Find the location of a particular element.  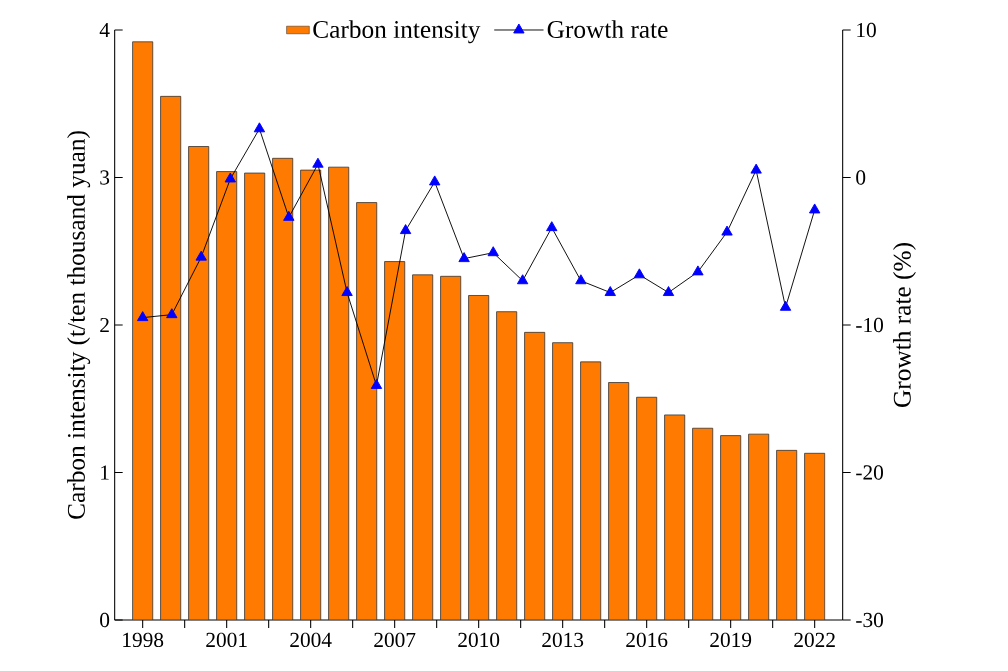

x-tick-label: 2022 is located at coordinates (814, 640).